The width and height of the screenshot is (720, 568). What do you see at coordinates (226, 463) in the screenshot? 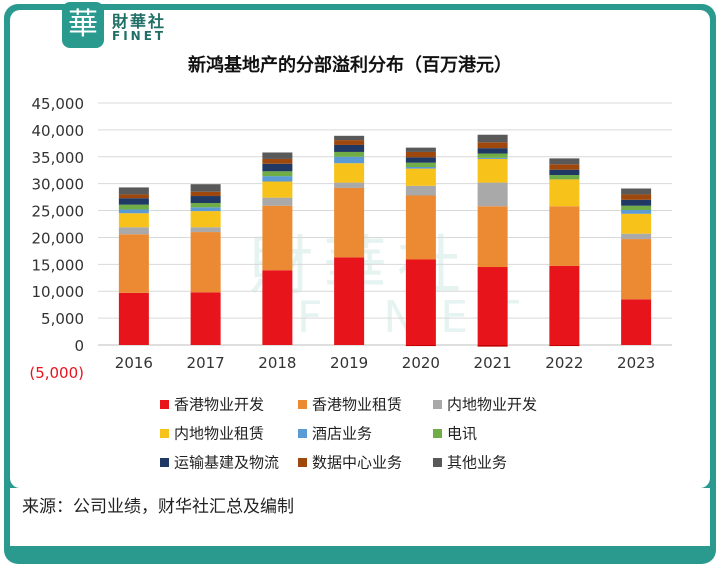
I see `legend-label: 运输基建及物流` at bounding box center [226, 463].